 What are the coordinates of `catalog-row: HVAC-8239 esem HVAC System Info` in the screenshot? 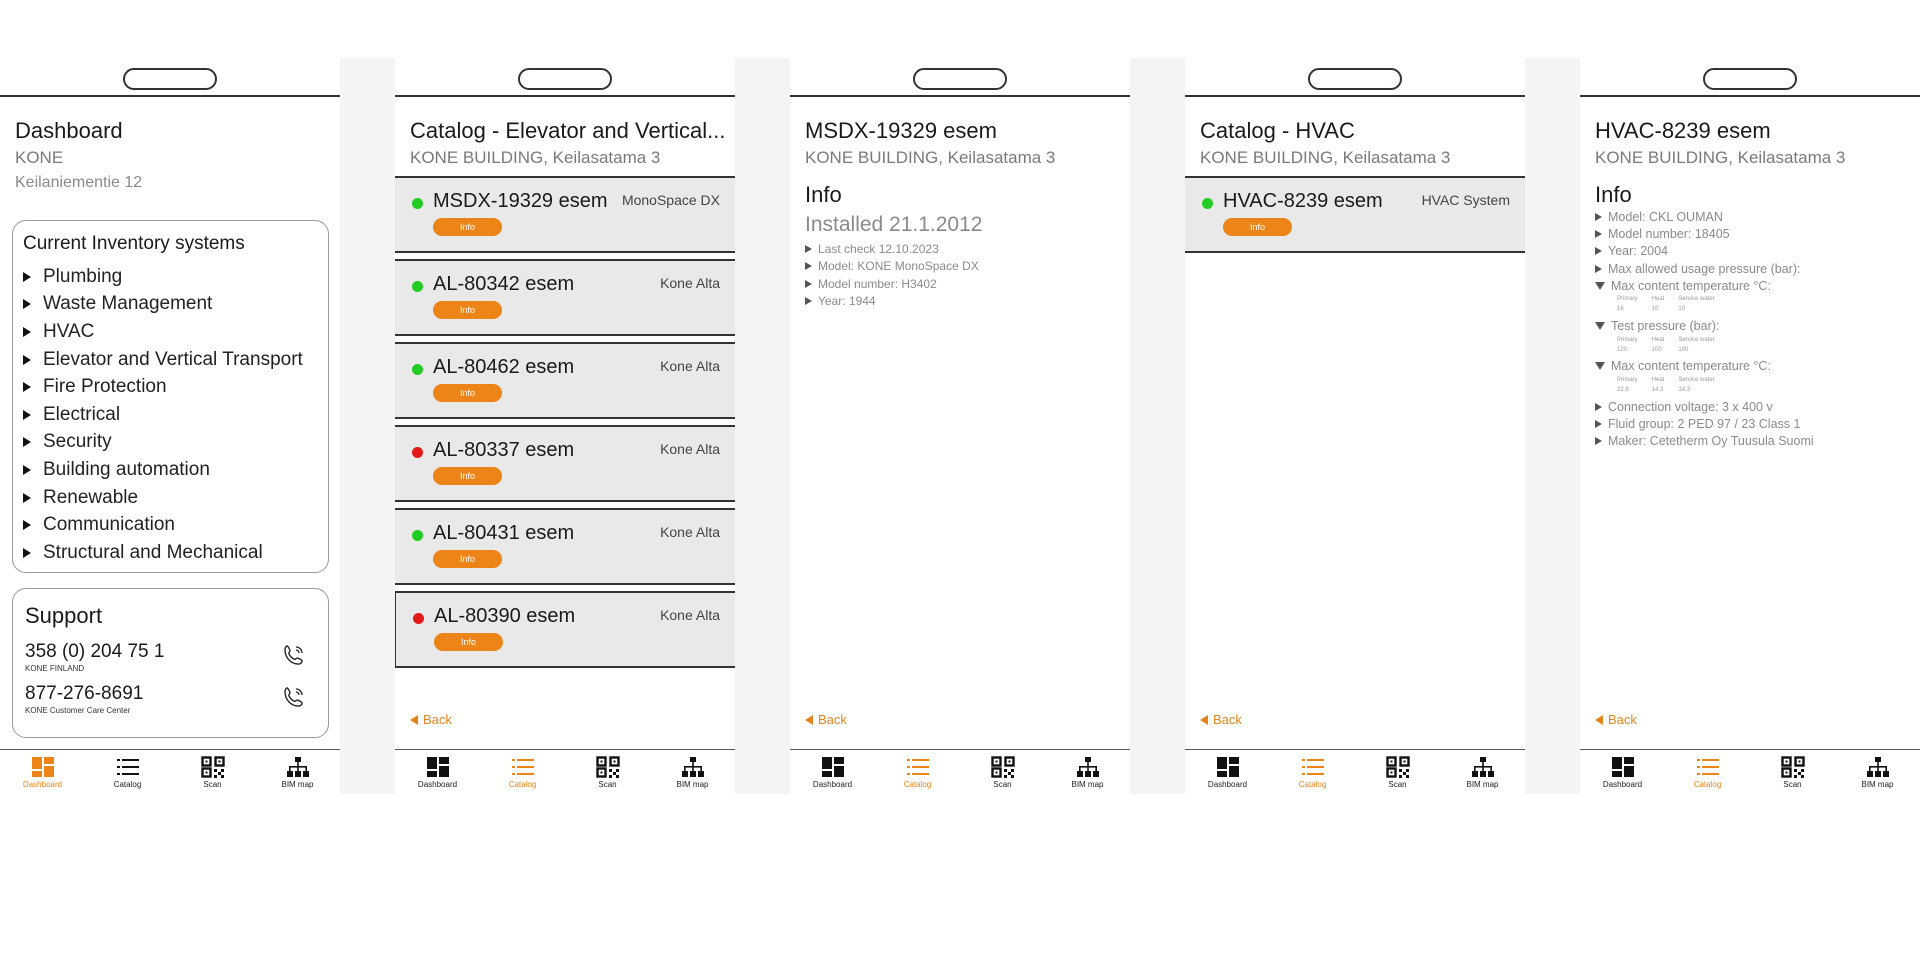 It's located at (1355, 214).